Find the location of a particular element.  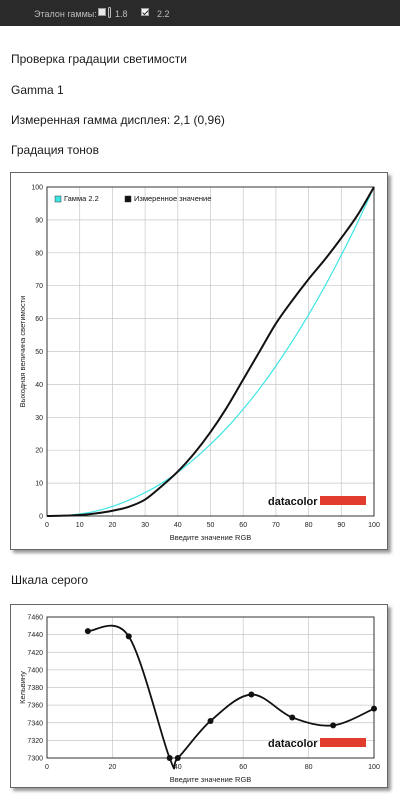

y-tick-label: 60 is located at coordinates (39, 319).